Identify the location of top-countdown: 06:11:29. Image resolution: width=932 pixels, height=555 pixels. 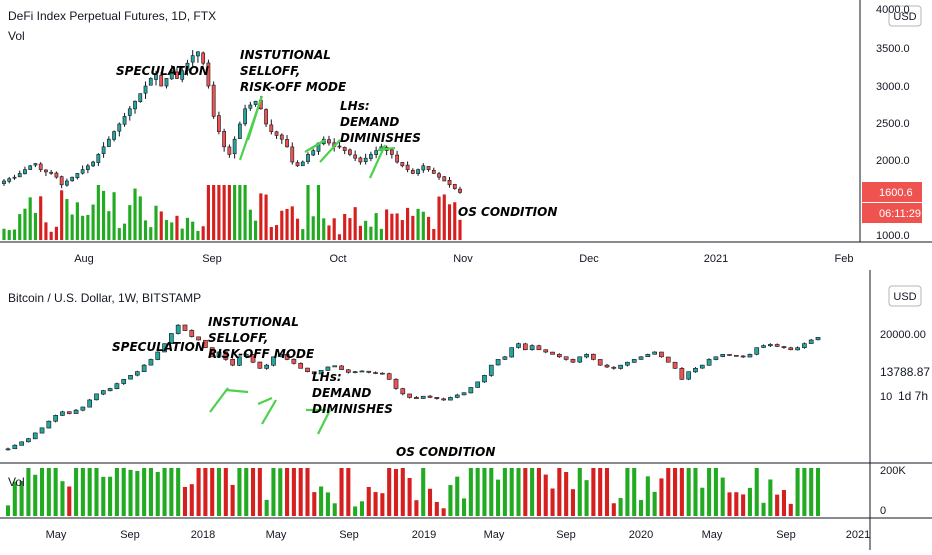
(900, 214).